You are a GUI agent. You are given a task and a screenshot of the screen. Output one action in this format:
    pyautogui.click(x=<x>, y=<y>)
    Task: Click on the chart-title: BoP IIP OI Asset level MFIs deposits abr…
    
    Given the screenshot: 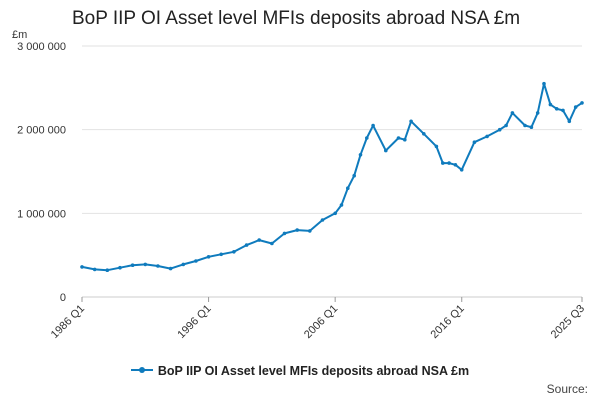 What is the action you would take?
    pyautogui.click(x=296, y=18)
    